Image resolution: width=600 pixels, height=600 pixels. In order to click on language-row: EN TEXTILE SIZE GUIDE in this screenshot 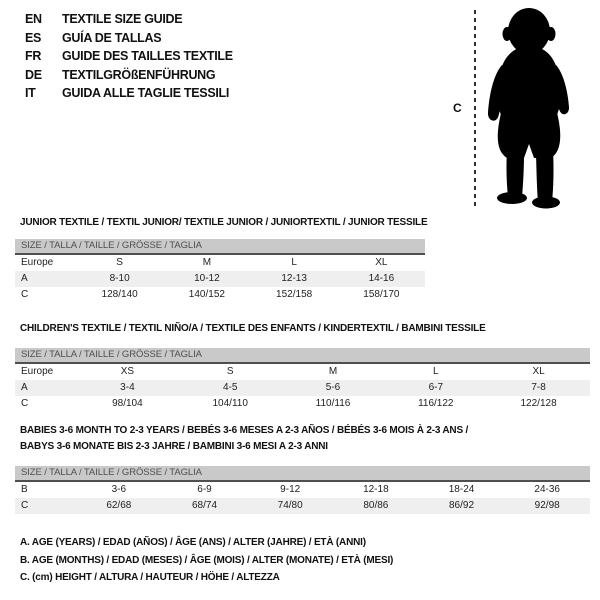, I will do `click(129, 19)`.